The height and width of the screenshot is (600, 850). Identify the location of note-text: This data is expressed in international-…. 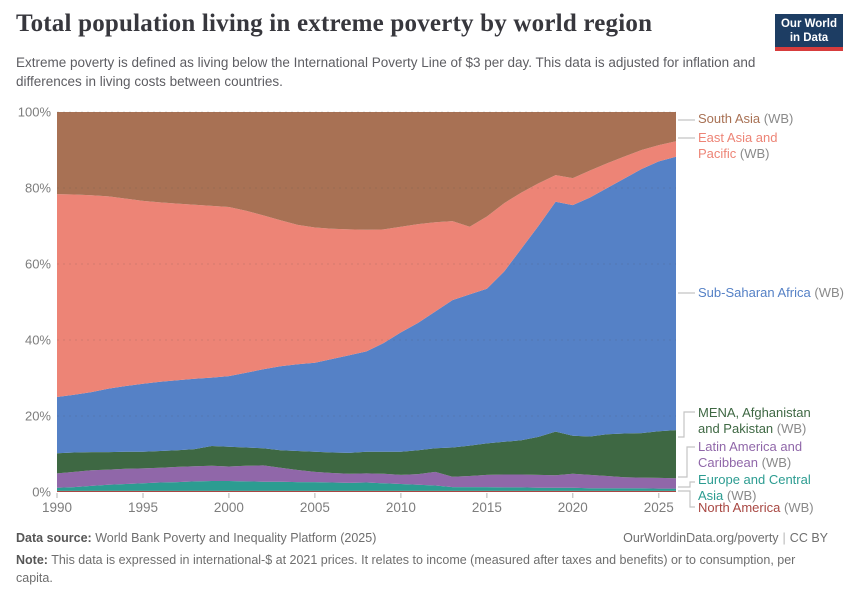
(406, 569).